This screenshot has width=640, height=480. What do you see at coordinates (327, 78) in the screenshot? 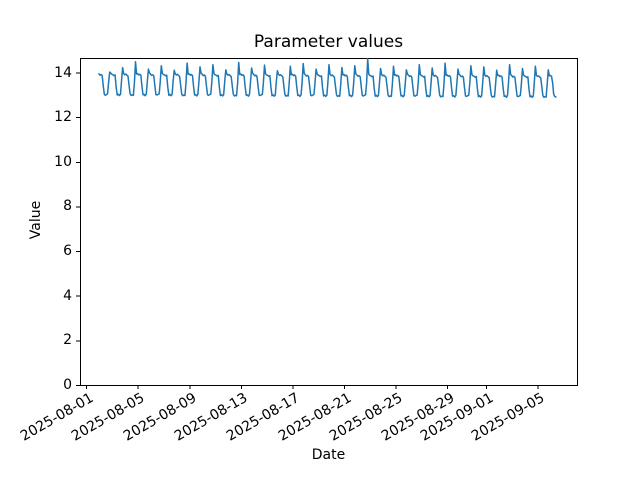
I see `data-line-parameter` at bounding box center [327, 78].